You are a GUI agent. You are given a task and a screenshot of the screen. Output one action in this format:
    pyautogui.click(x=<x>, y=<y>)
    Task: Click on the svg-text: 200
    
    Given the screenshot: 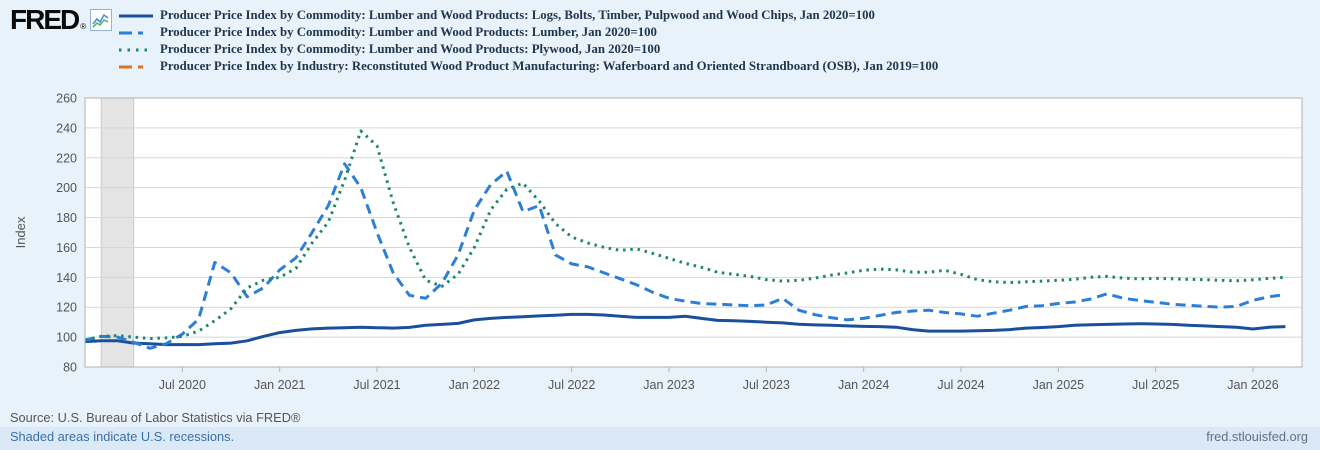 What is the action you would take?
    pyautogui.click(x=66, y=188)
    